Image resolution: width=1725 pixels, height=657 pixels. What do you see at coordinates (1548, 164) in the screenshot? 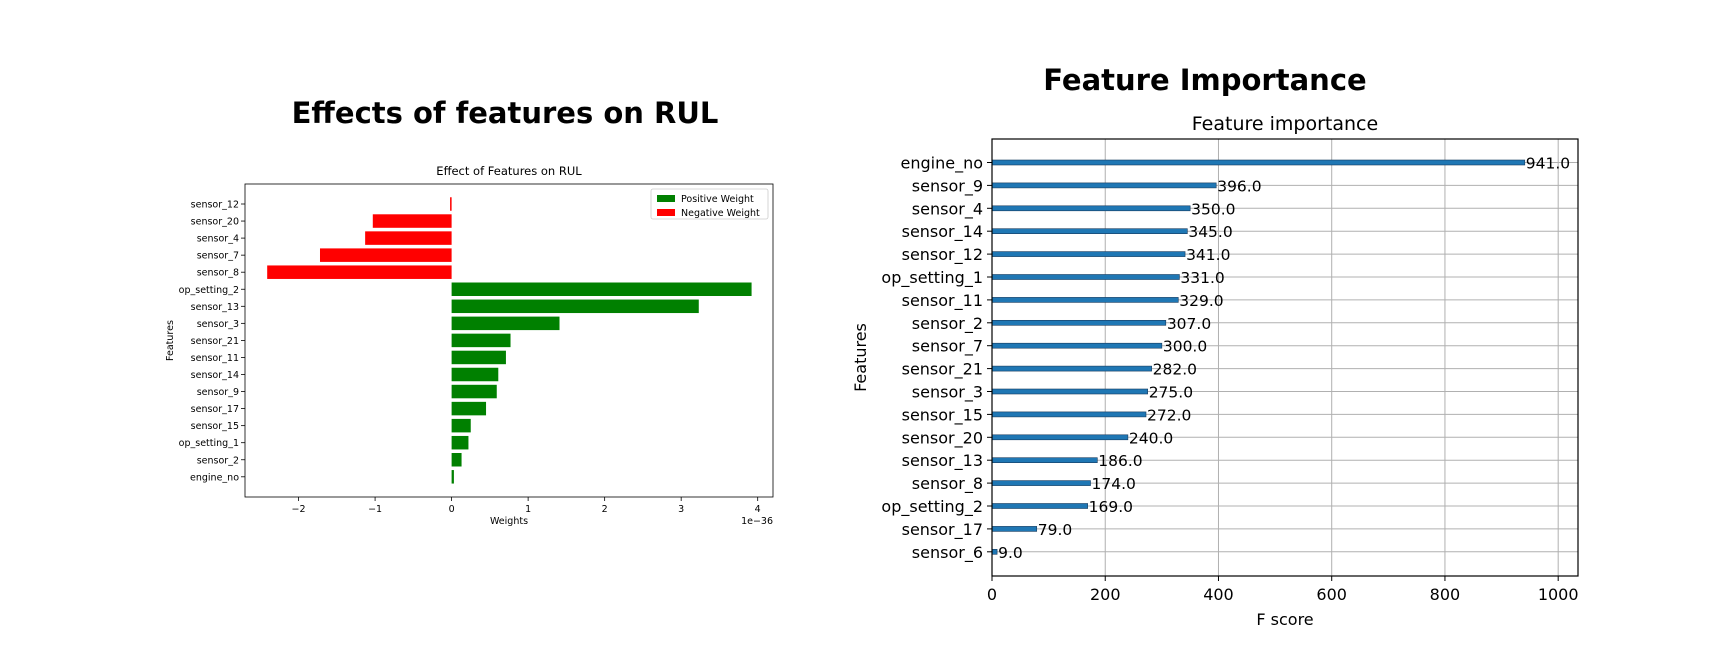
I see `data-label: 941.0` at bounding box center [1548, 164].